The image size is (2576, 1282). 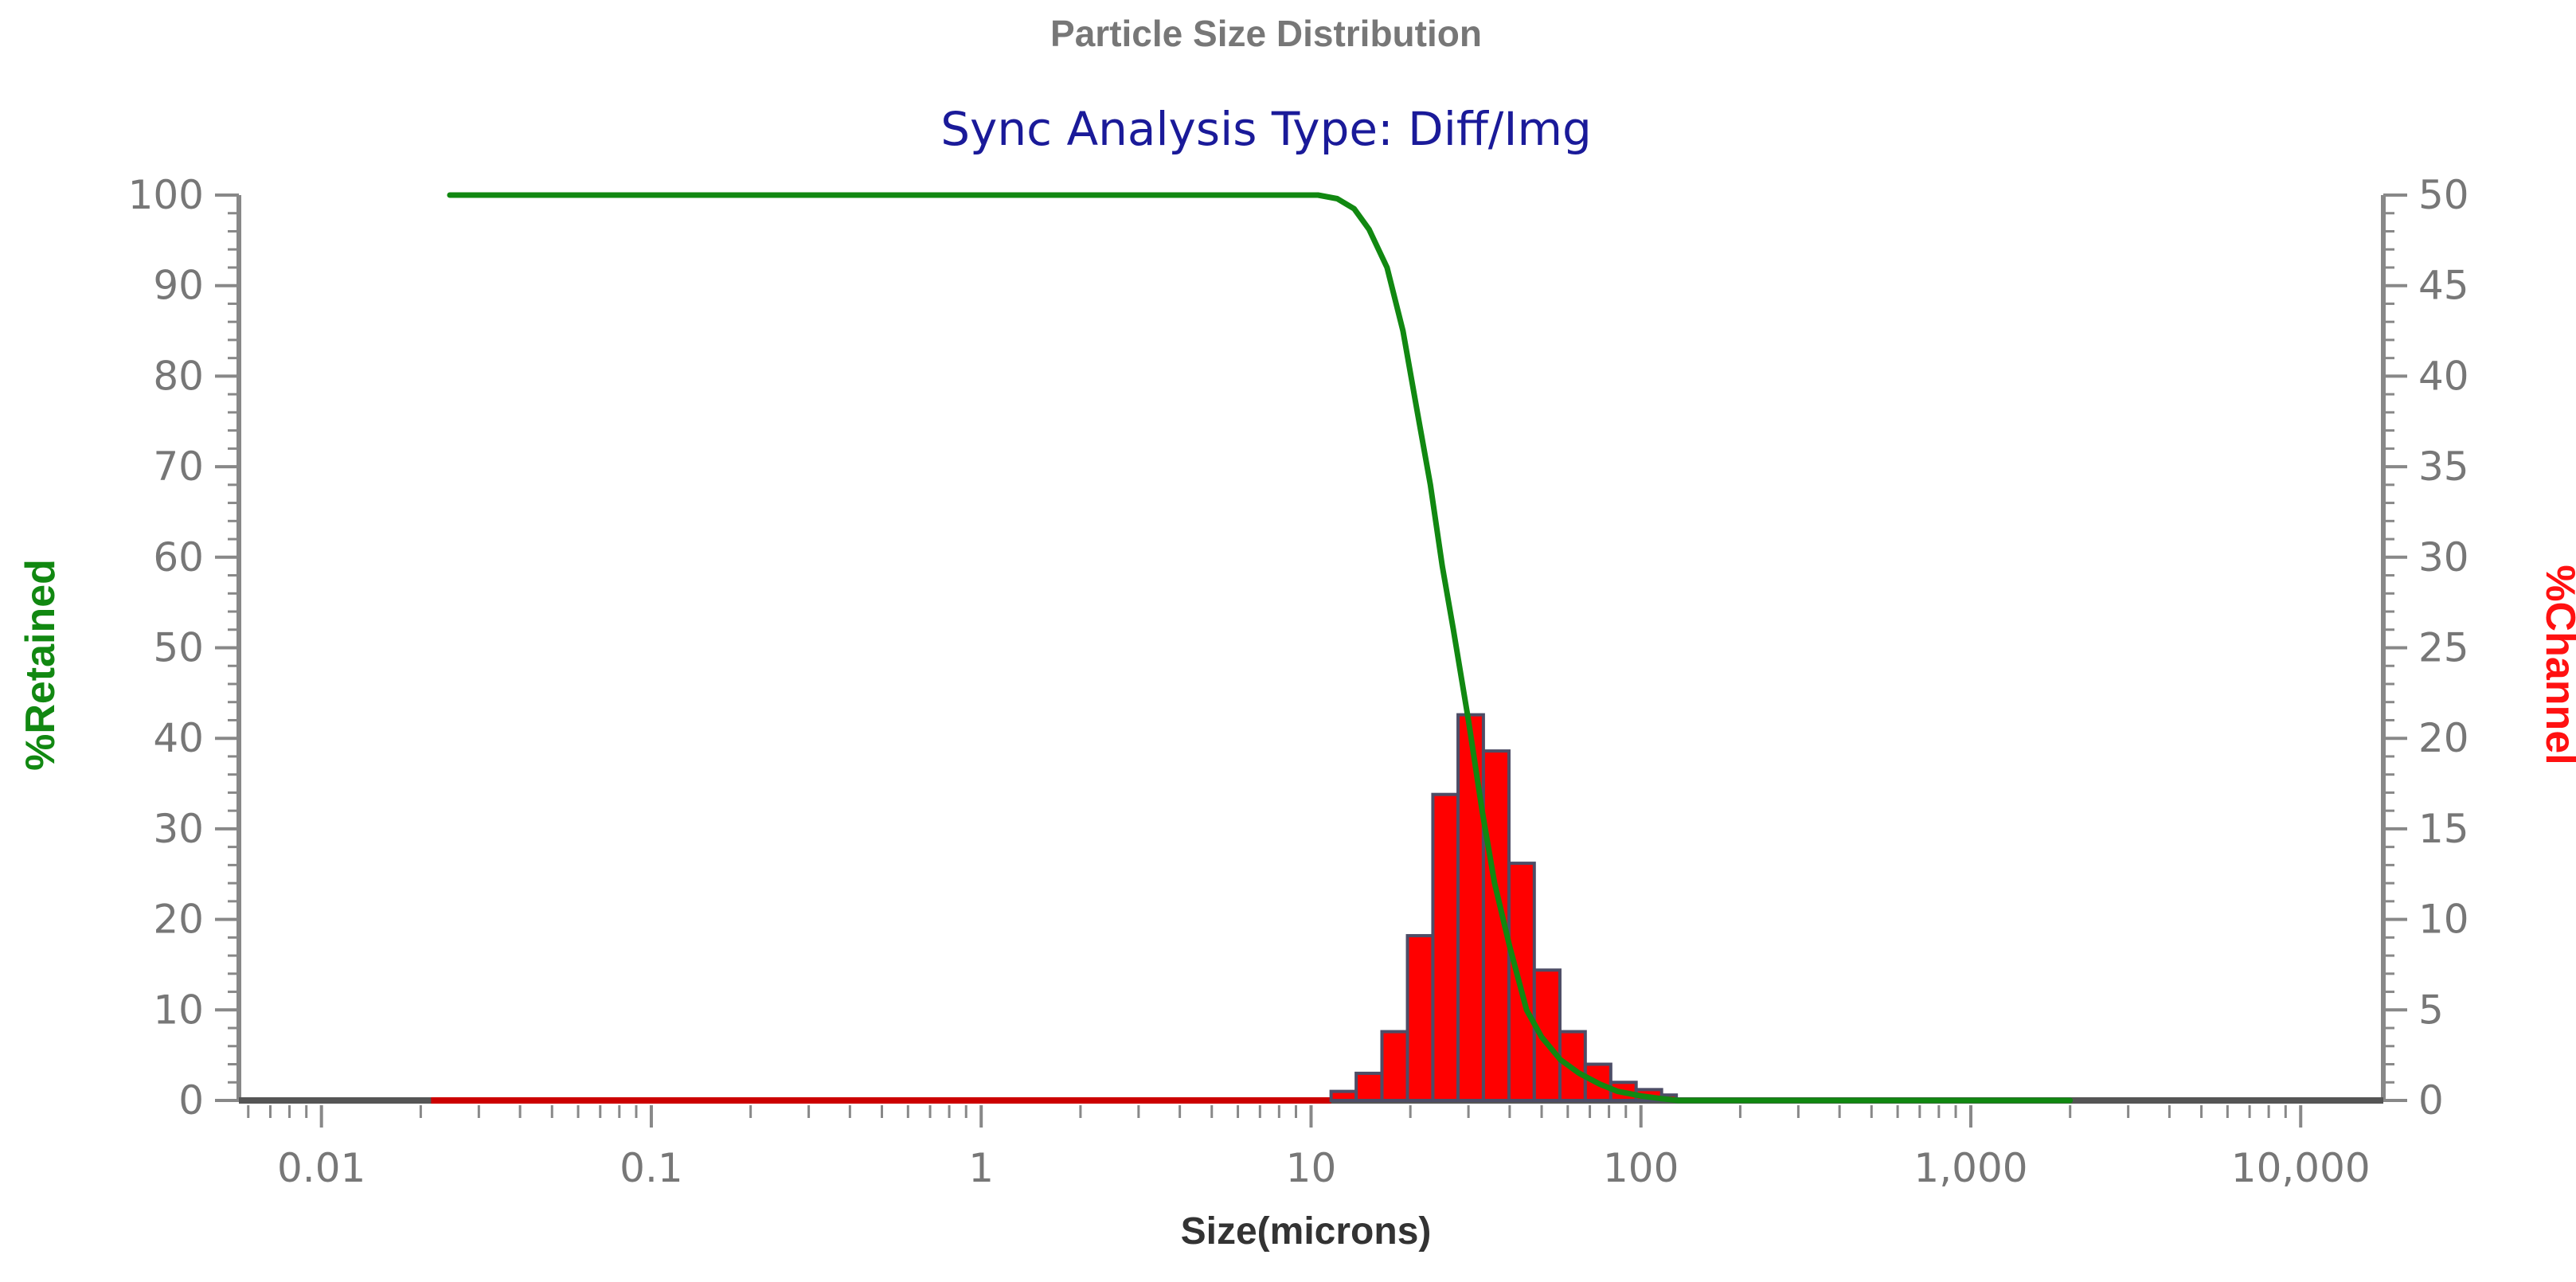 I want to click on x-tick-label: 0.01, so click(x=321, y=1168).